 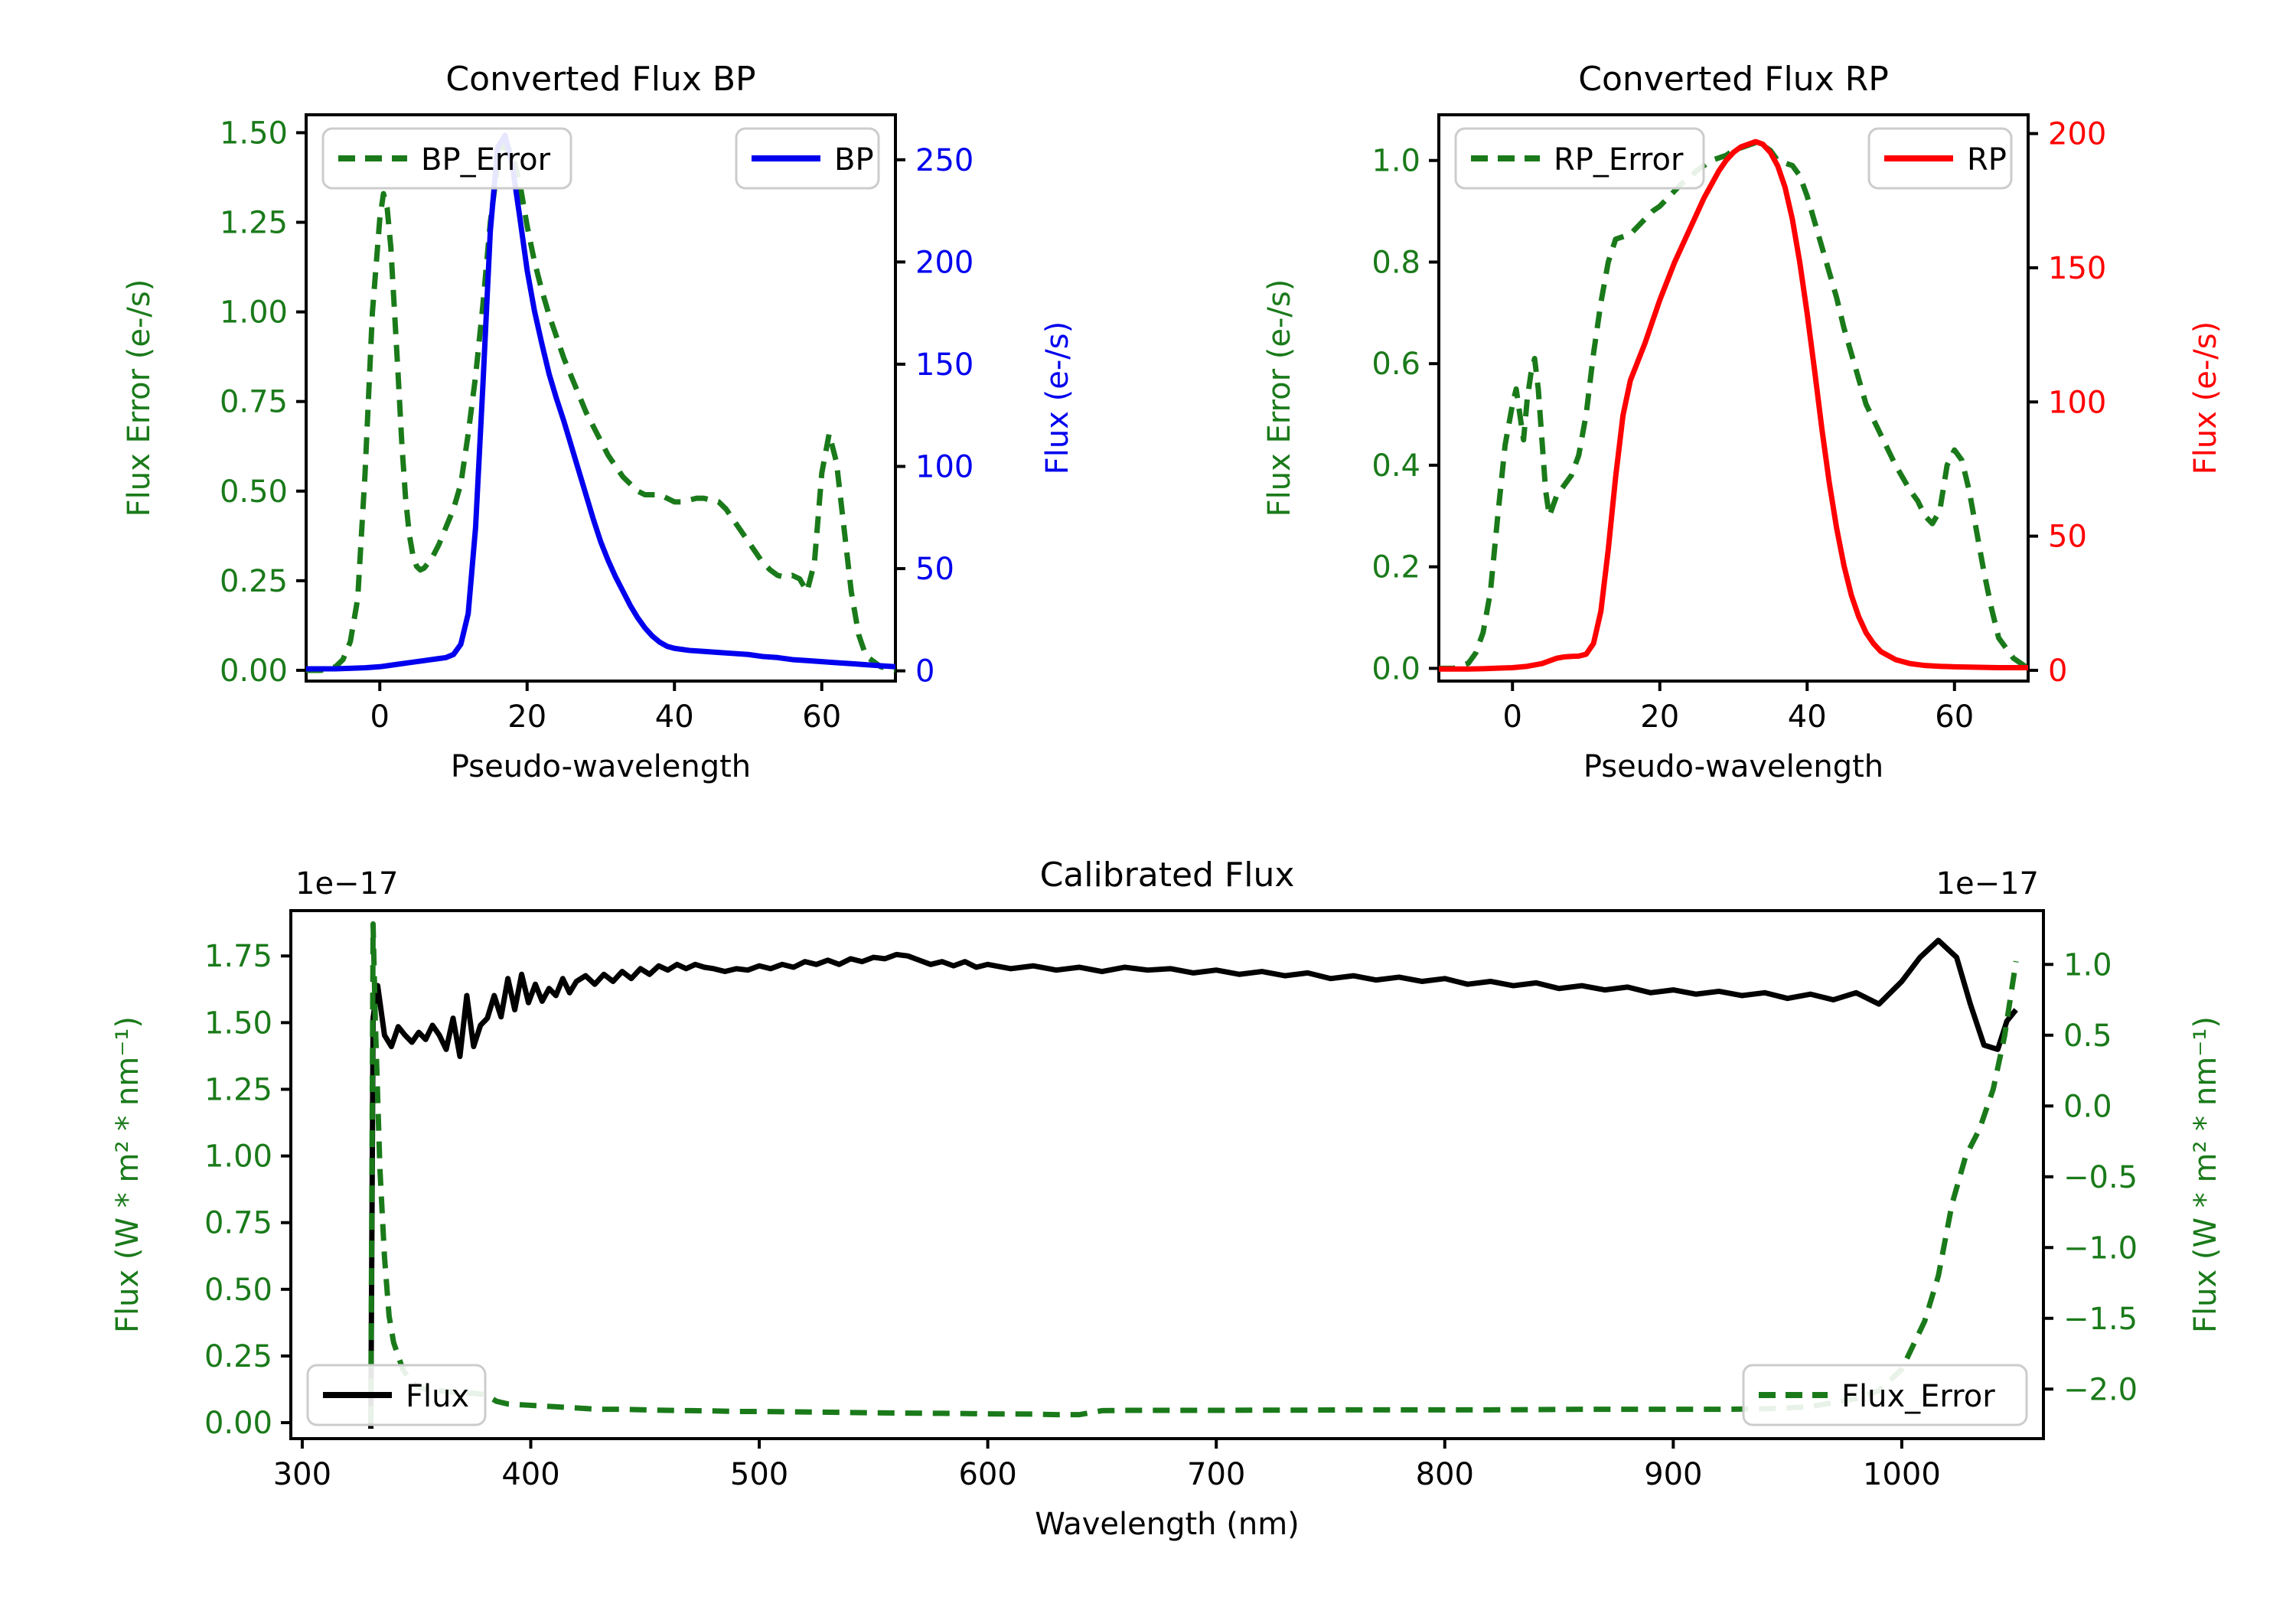 I want to click on y-tick-label-right: 1.0, so click(x=2087, y=965).